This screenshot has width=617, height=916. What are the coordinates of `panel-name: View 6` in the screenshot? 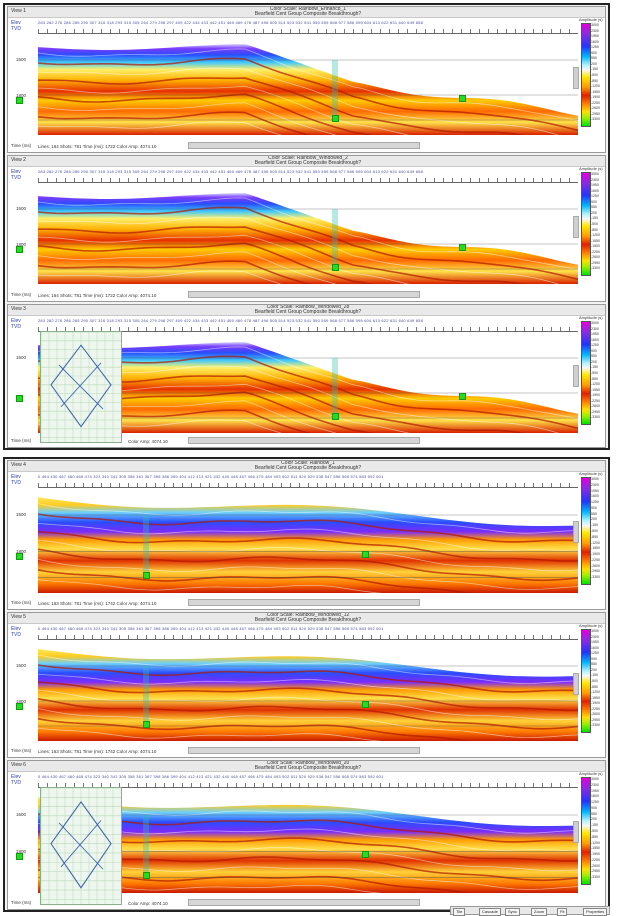 It's located at (18, 765).